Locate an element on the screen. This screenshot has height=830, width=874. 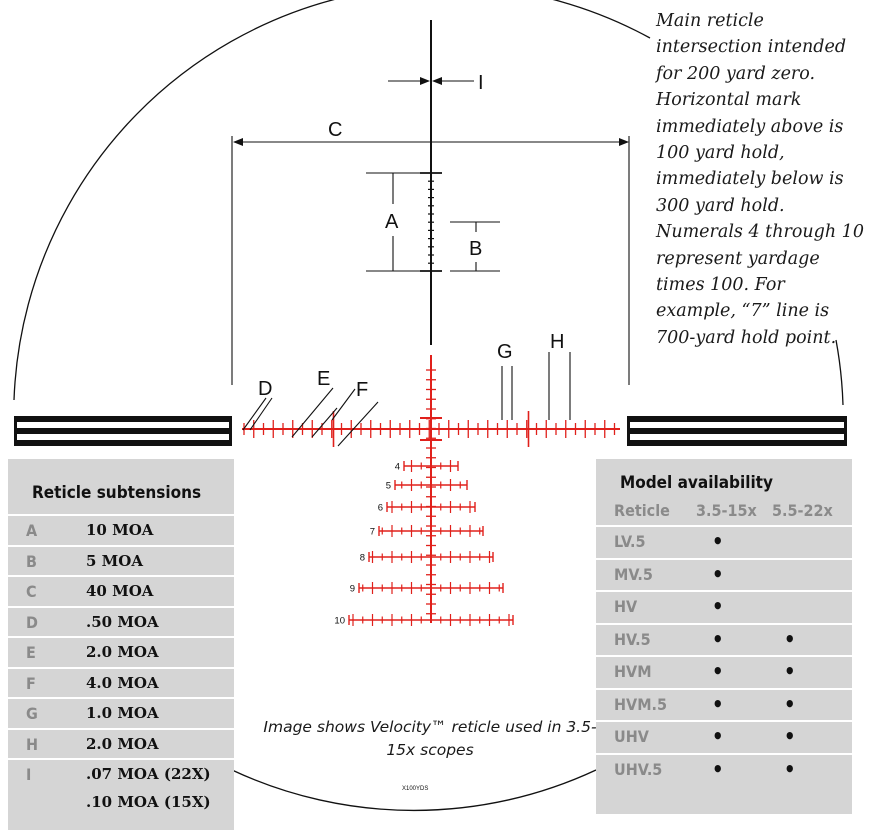
subtension-letter: D is located at coordinates (32, 622).